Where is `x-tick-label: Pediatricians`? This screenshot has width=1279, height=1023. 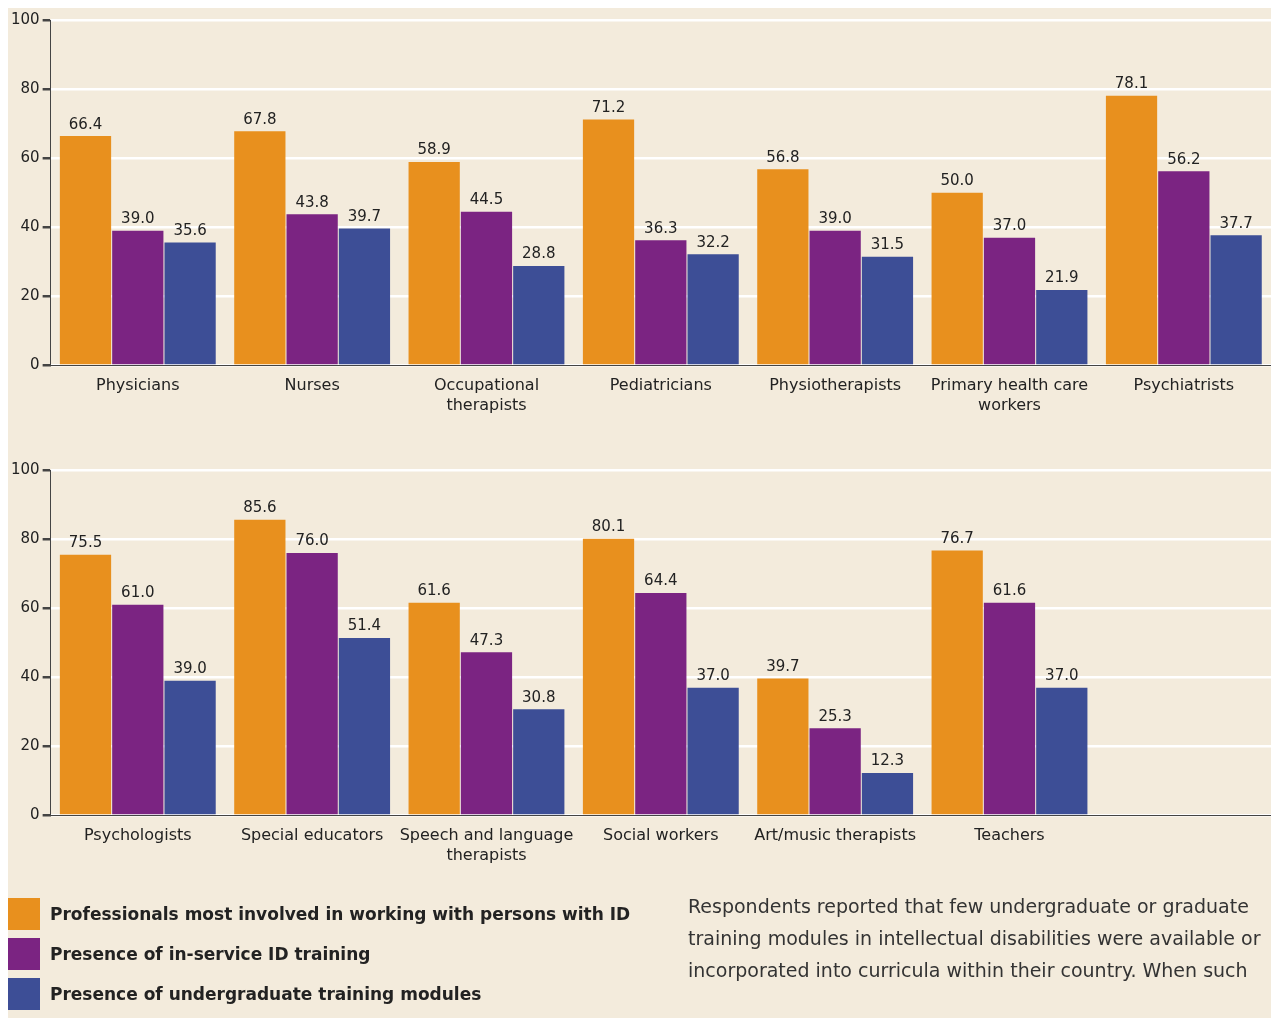 x-tick-label: Pediatricians is located at coordinates (660, 385).